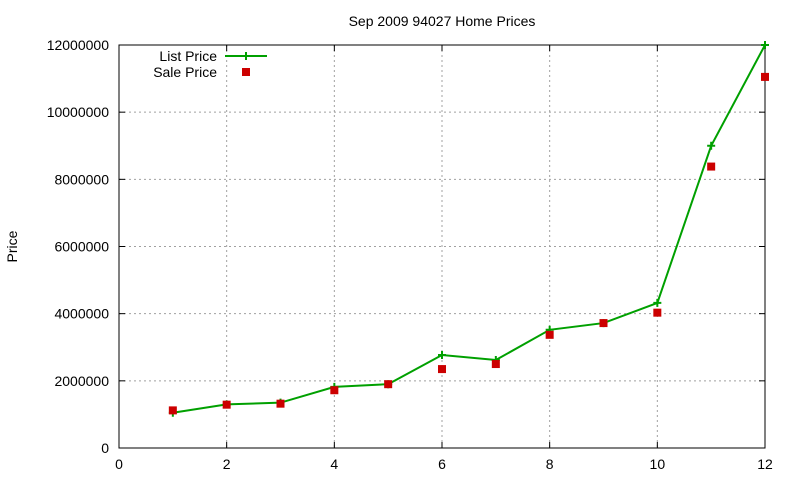 Image resolution: width=800 pixels, height=480 pixels. I want to click on legend-square-swatch, so click(246, 72).